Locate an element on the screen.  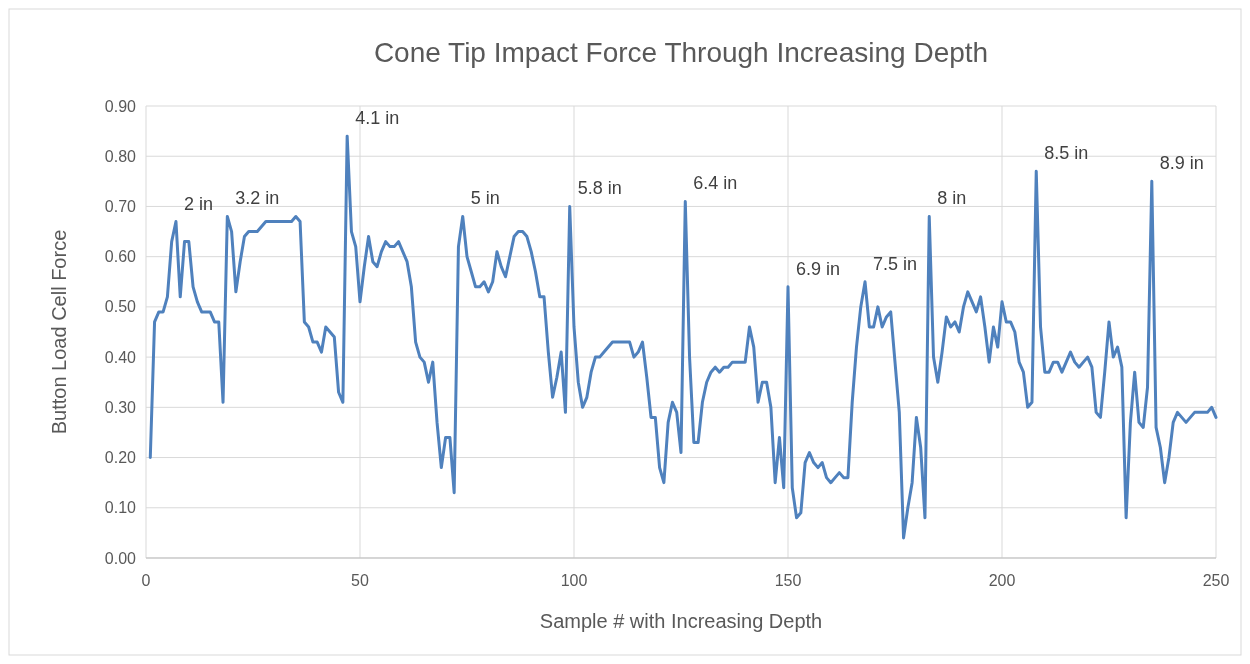
x-tick-label: 250 is located at coordinates (1216, 580).